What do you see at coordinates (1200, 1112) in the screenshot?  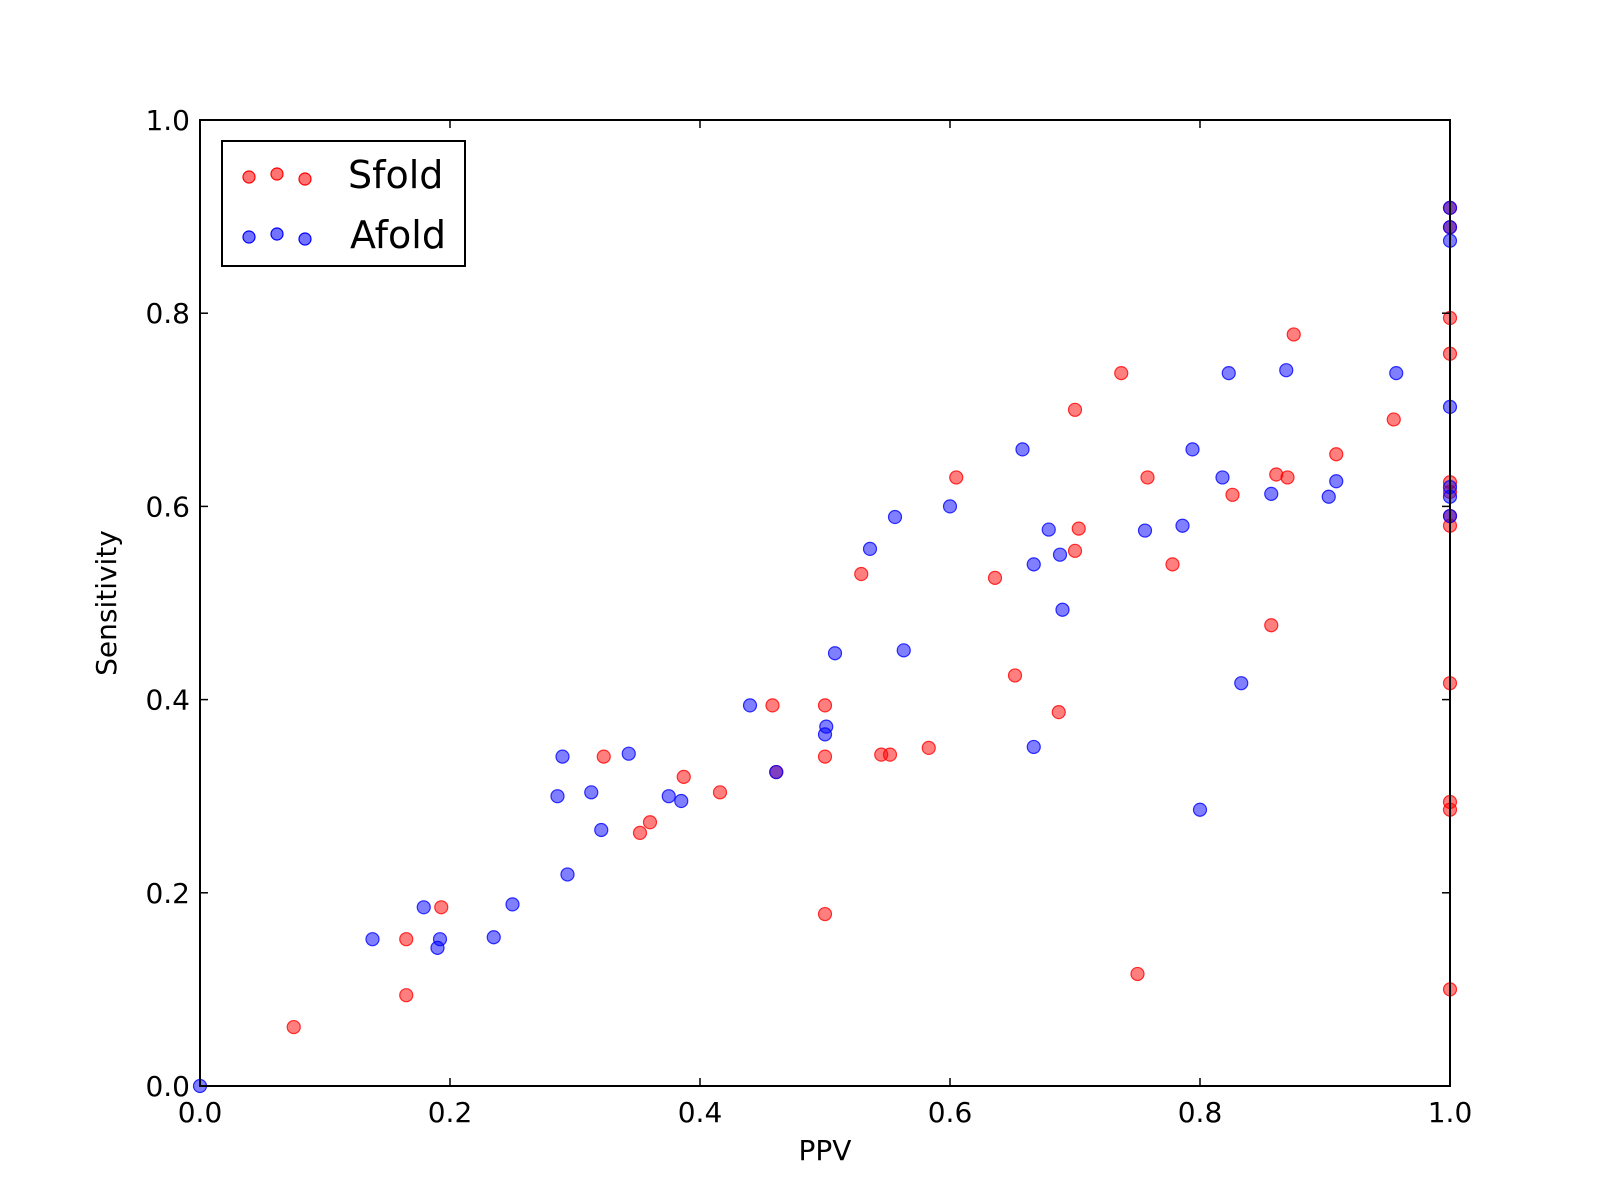 I see `x-tick-label-4: 0.8` at bounding box center [1200, 1112].